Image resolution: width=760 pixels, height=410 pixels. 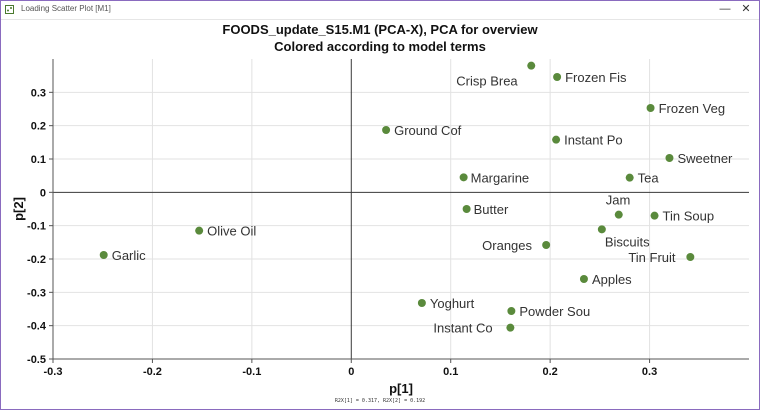 I want to click on point-label-butter: Butter, so click(x=491, y=209).